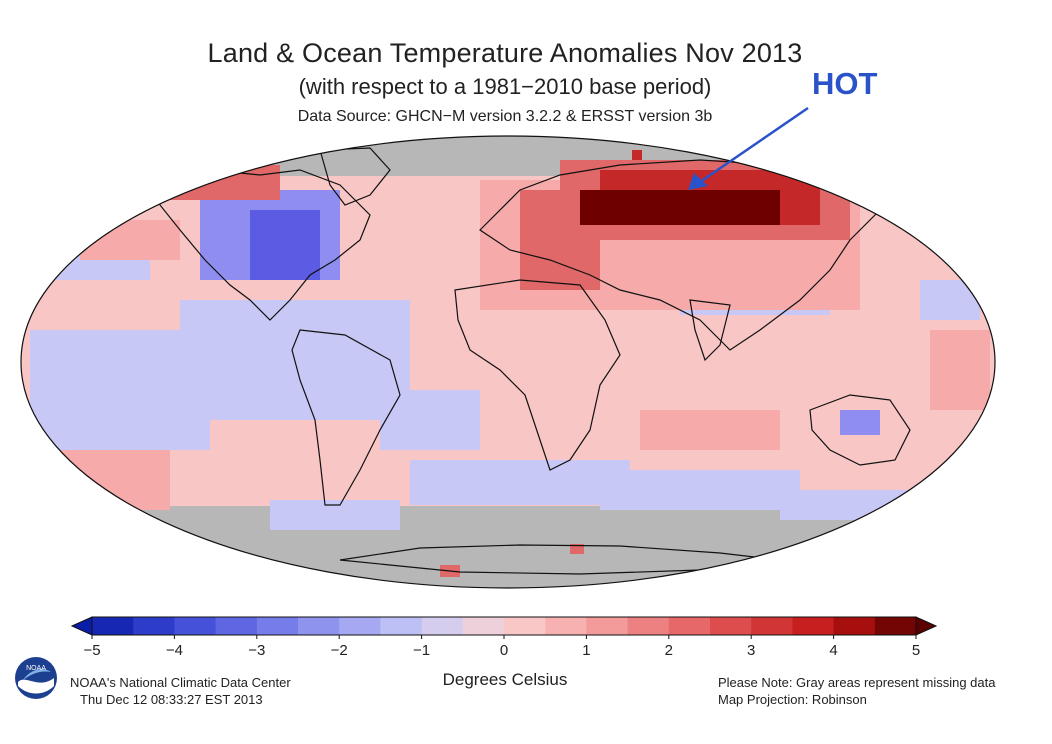 Image resolution: width=1052 pixels, height=744 pixels. What do you see at coordinates (504, 650) in the screenshot?
I see `colorbar-tick-label: 0` at bounding box center [504, 650].